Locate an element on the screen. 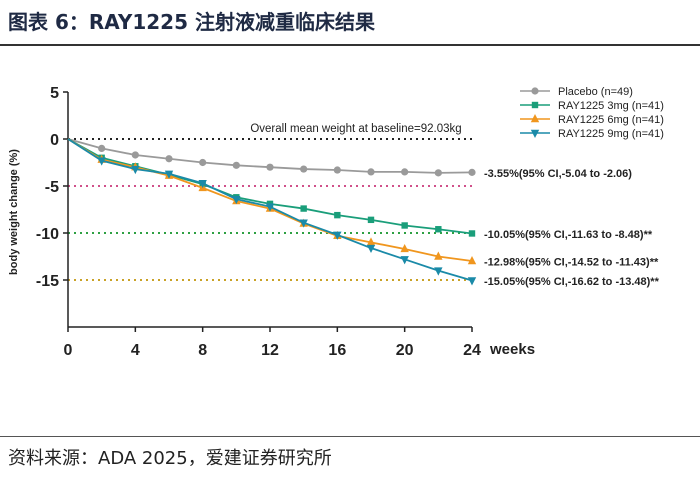 The width and height of the screenshot is (700, 478). y-tick-label: -5 is located at coordinates (52, 187).